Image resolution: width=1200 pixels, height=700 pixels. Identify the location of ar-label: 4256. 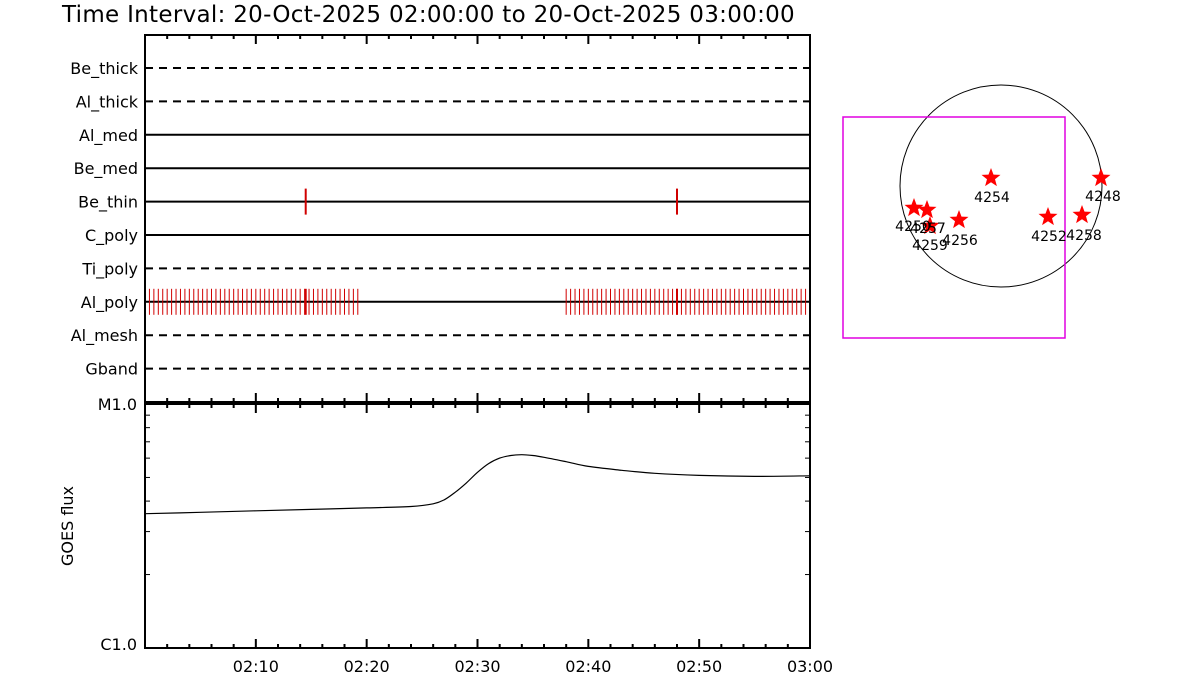
(960, 241).